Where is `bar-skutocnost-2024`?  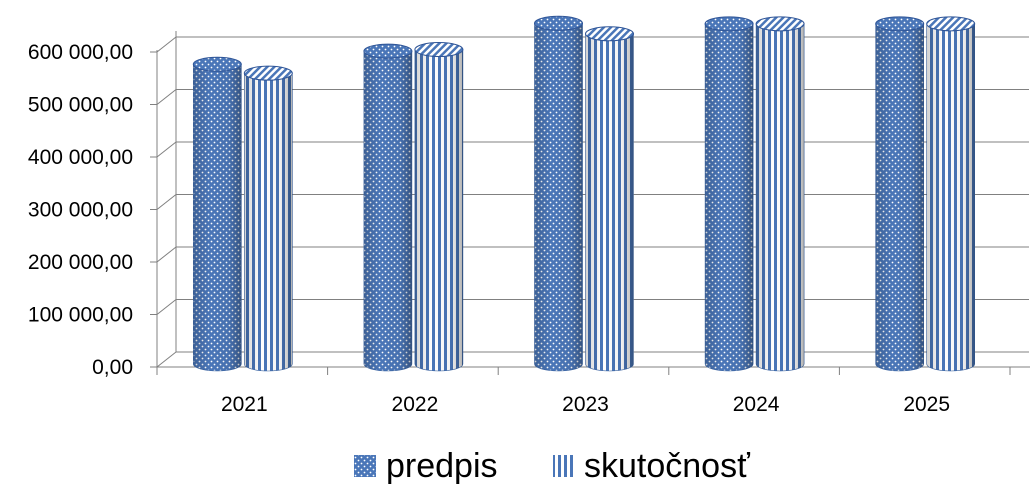
bar-skutocnost-2024 is located at coordinates (780, 194).